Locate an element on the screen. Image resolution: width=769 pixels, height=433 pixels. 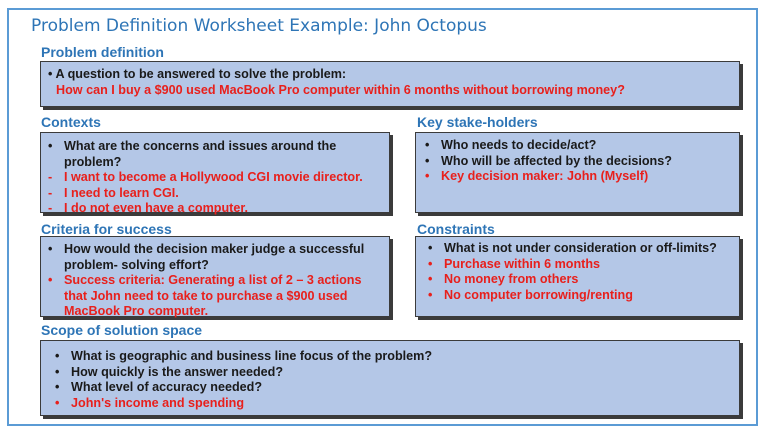
constraints-heading: Constraints is located at coordinates (456, 229).